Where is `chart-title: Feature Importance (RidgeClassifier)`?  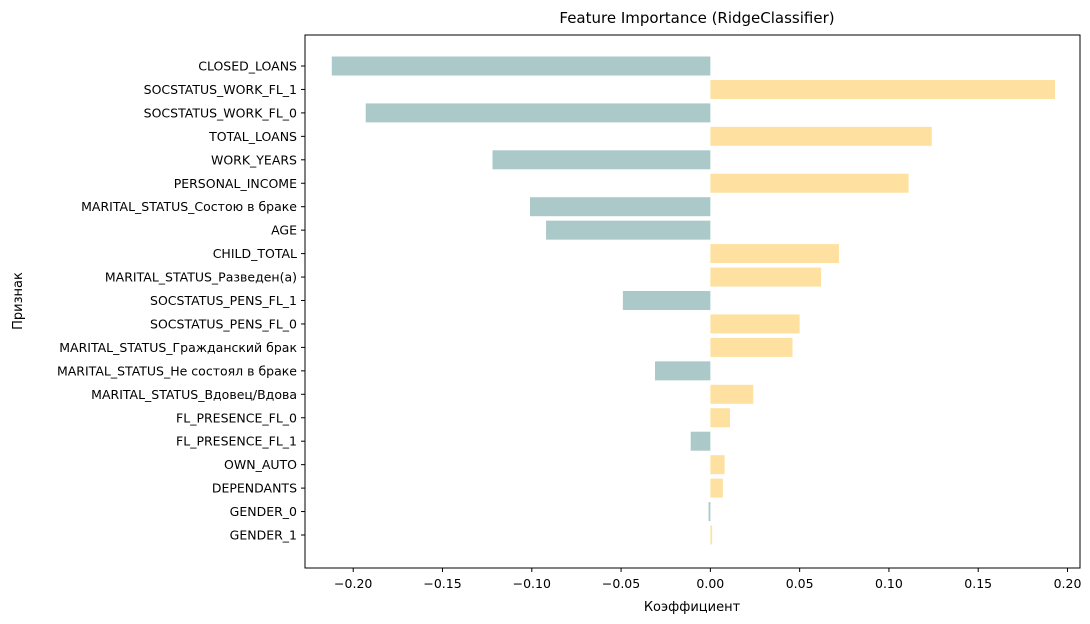 chart-title: Feature Importance (RidgeClassifier) is located at coordinates (696, 18).